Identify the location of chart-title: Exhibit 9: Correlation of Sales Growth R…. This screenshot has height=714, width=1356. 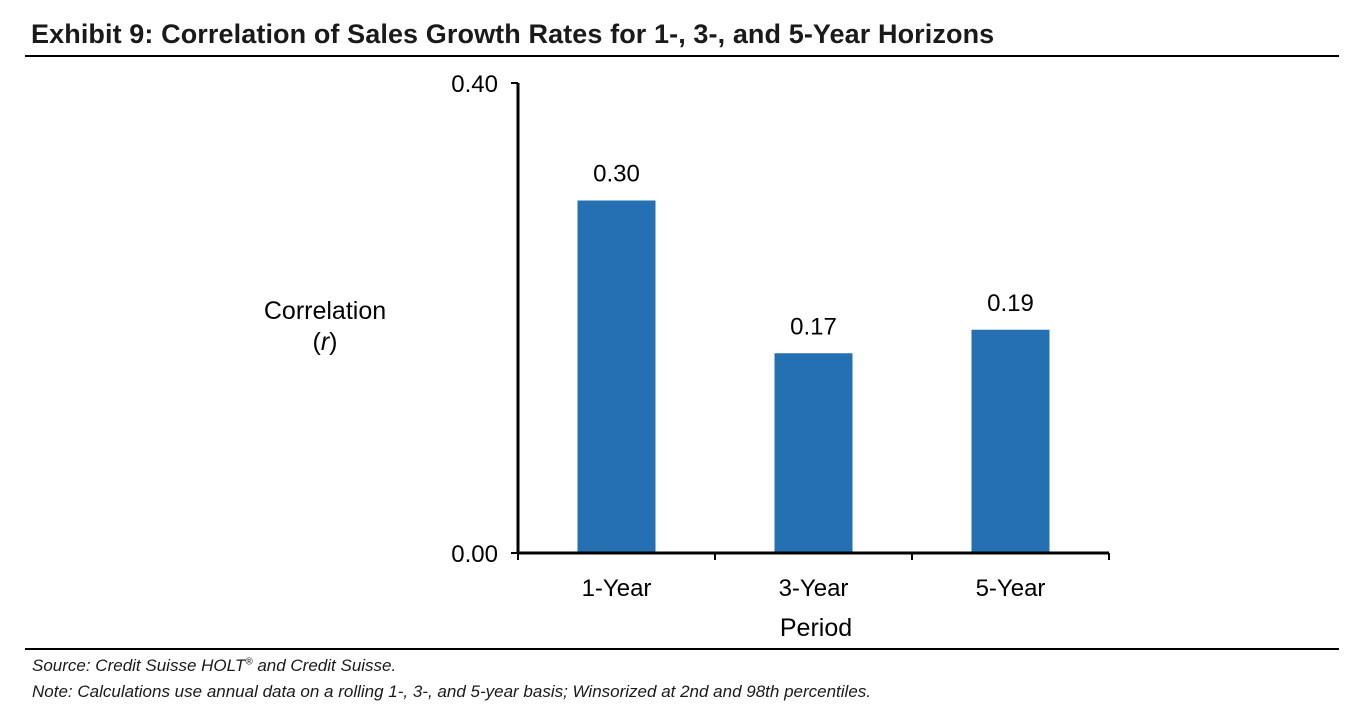
(513, 34).